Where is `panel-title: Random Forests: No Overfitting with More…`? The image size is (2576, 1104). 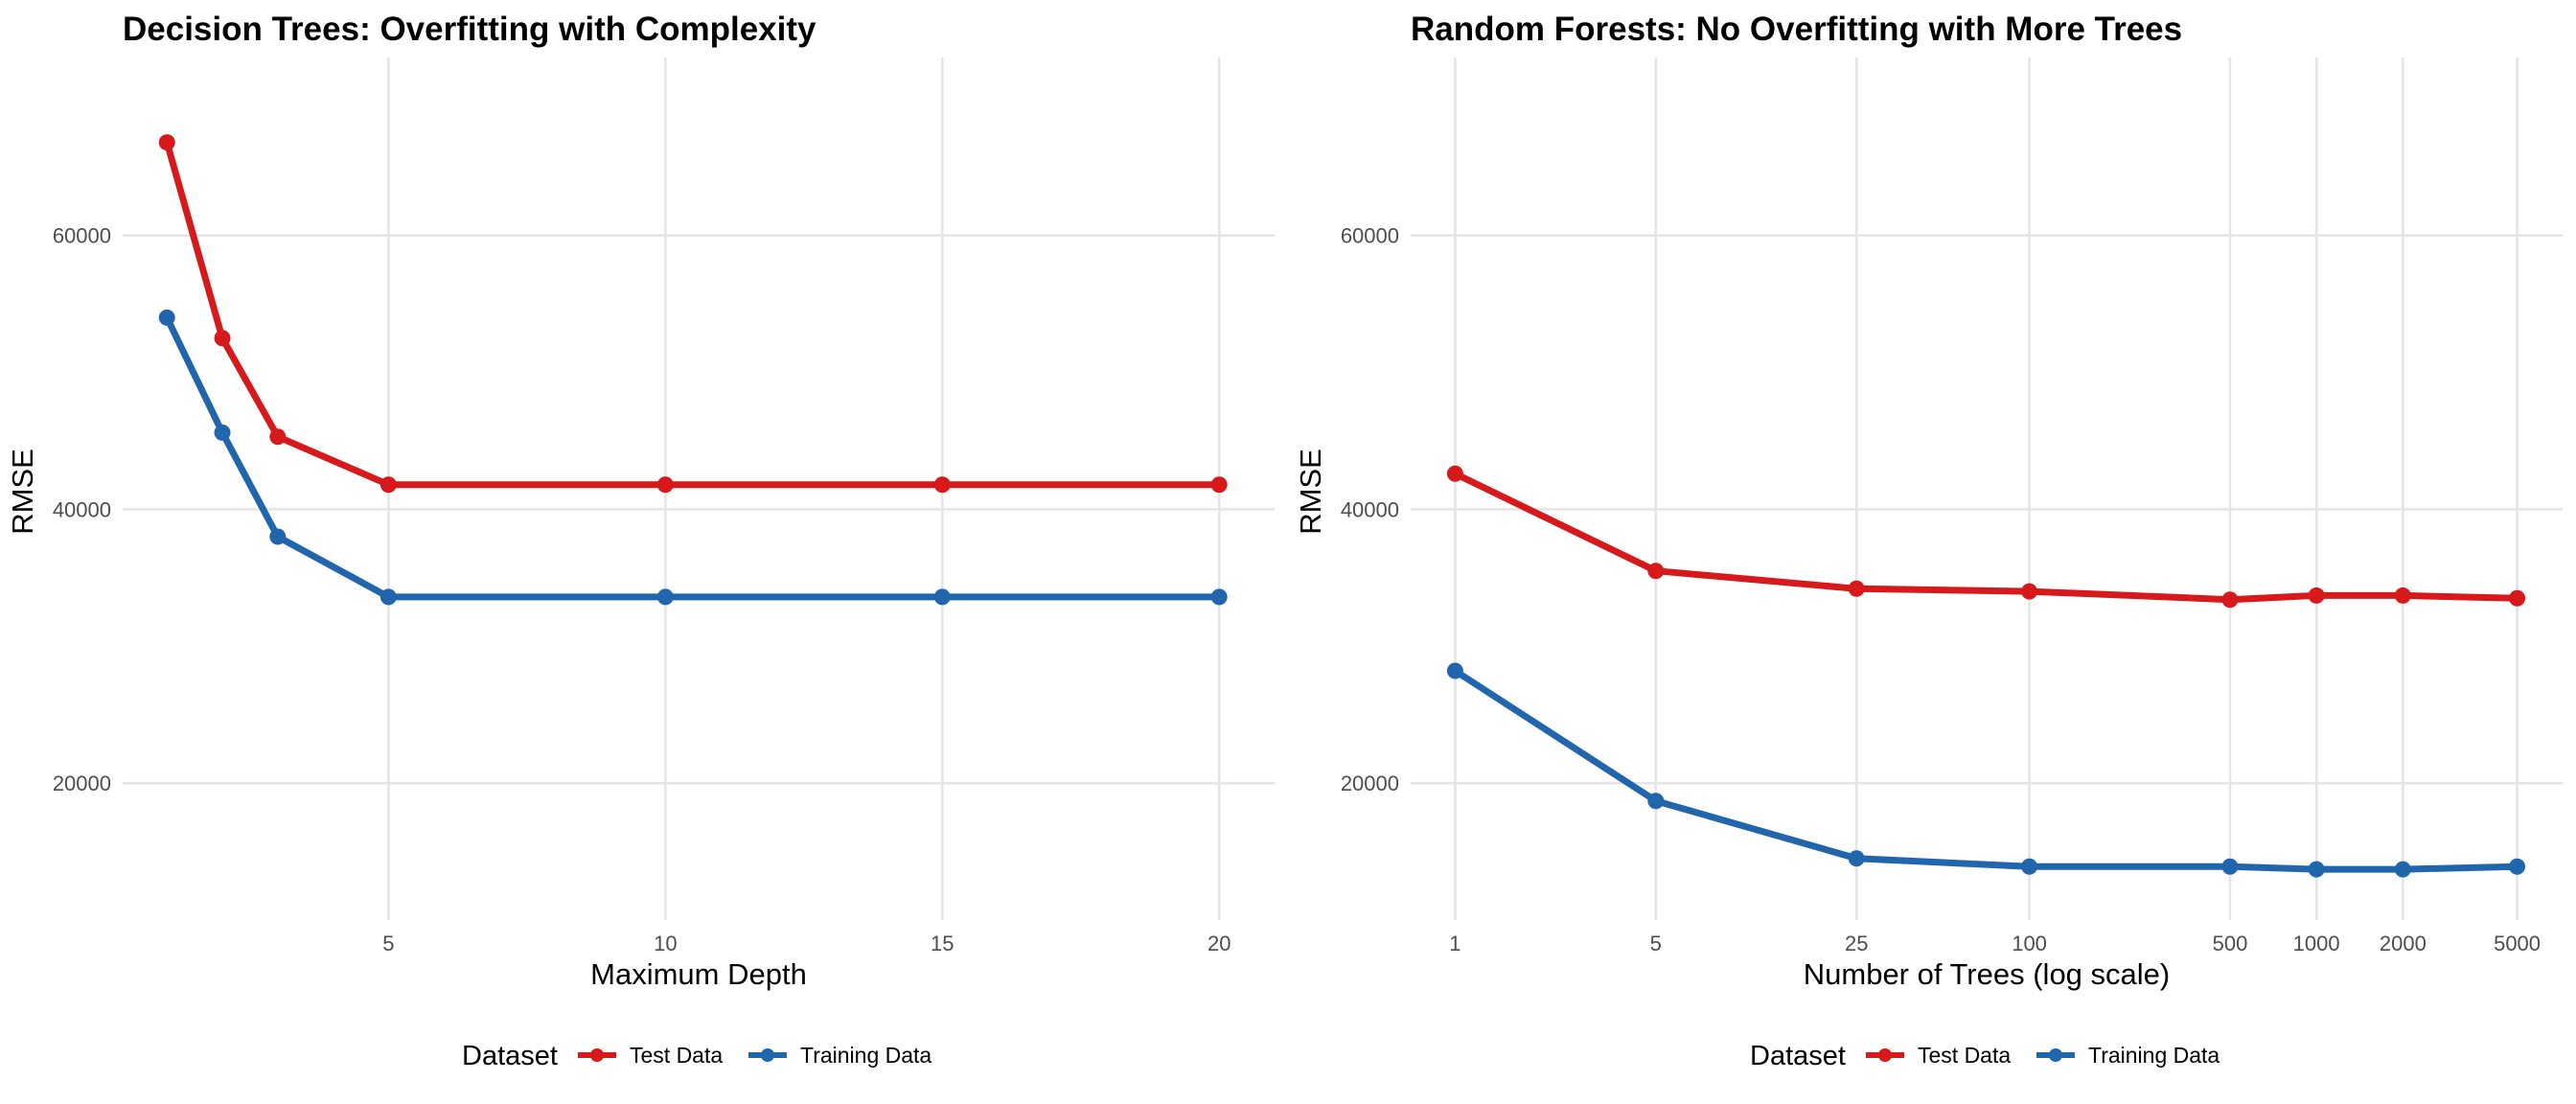 panel-title: Random Forests: No Overfitting with More… is located at coordinates (1796, 29).